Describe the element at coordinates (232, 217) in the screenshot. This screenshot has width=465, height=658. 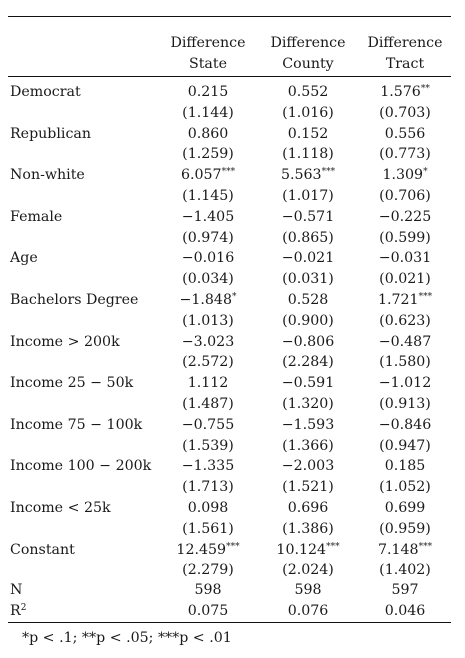
I see `table-row-coefficient: Female −1.405 −0.571 −0.225` at that location.